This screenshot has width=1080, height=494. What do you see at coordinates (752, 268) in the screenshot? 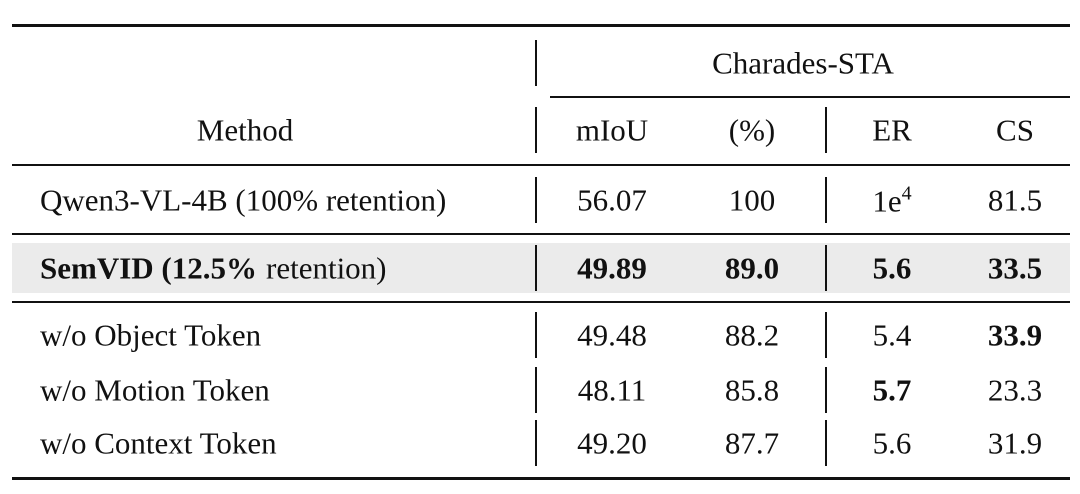
I see `value-cell: 89.0` at bounding box center [752, 268].